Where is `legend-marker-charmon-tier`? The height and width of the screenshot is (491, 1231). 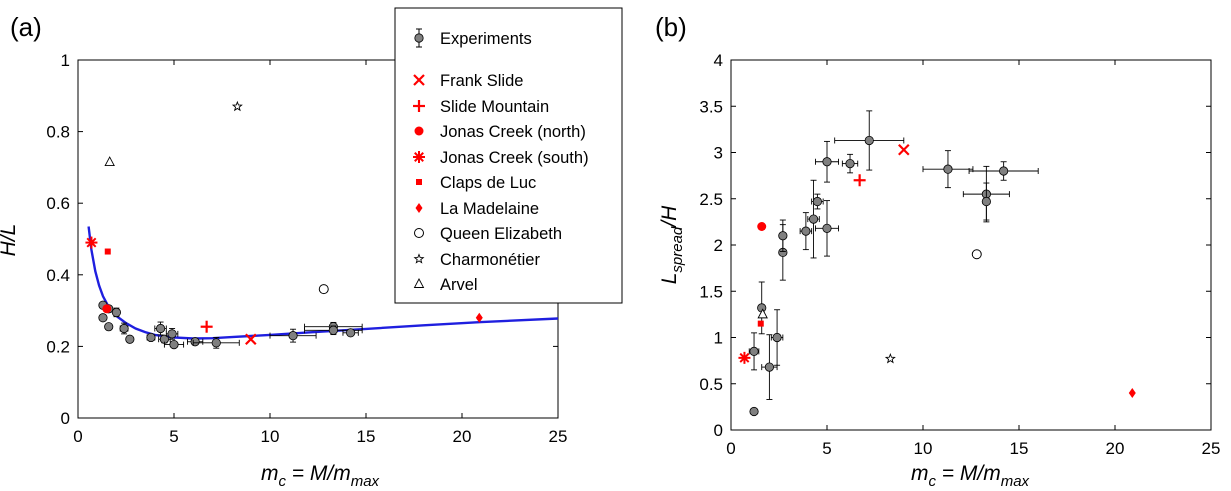
legend-marker-charmon-tier is located at coordinates (419, 258).